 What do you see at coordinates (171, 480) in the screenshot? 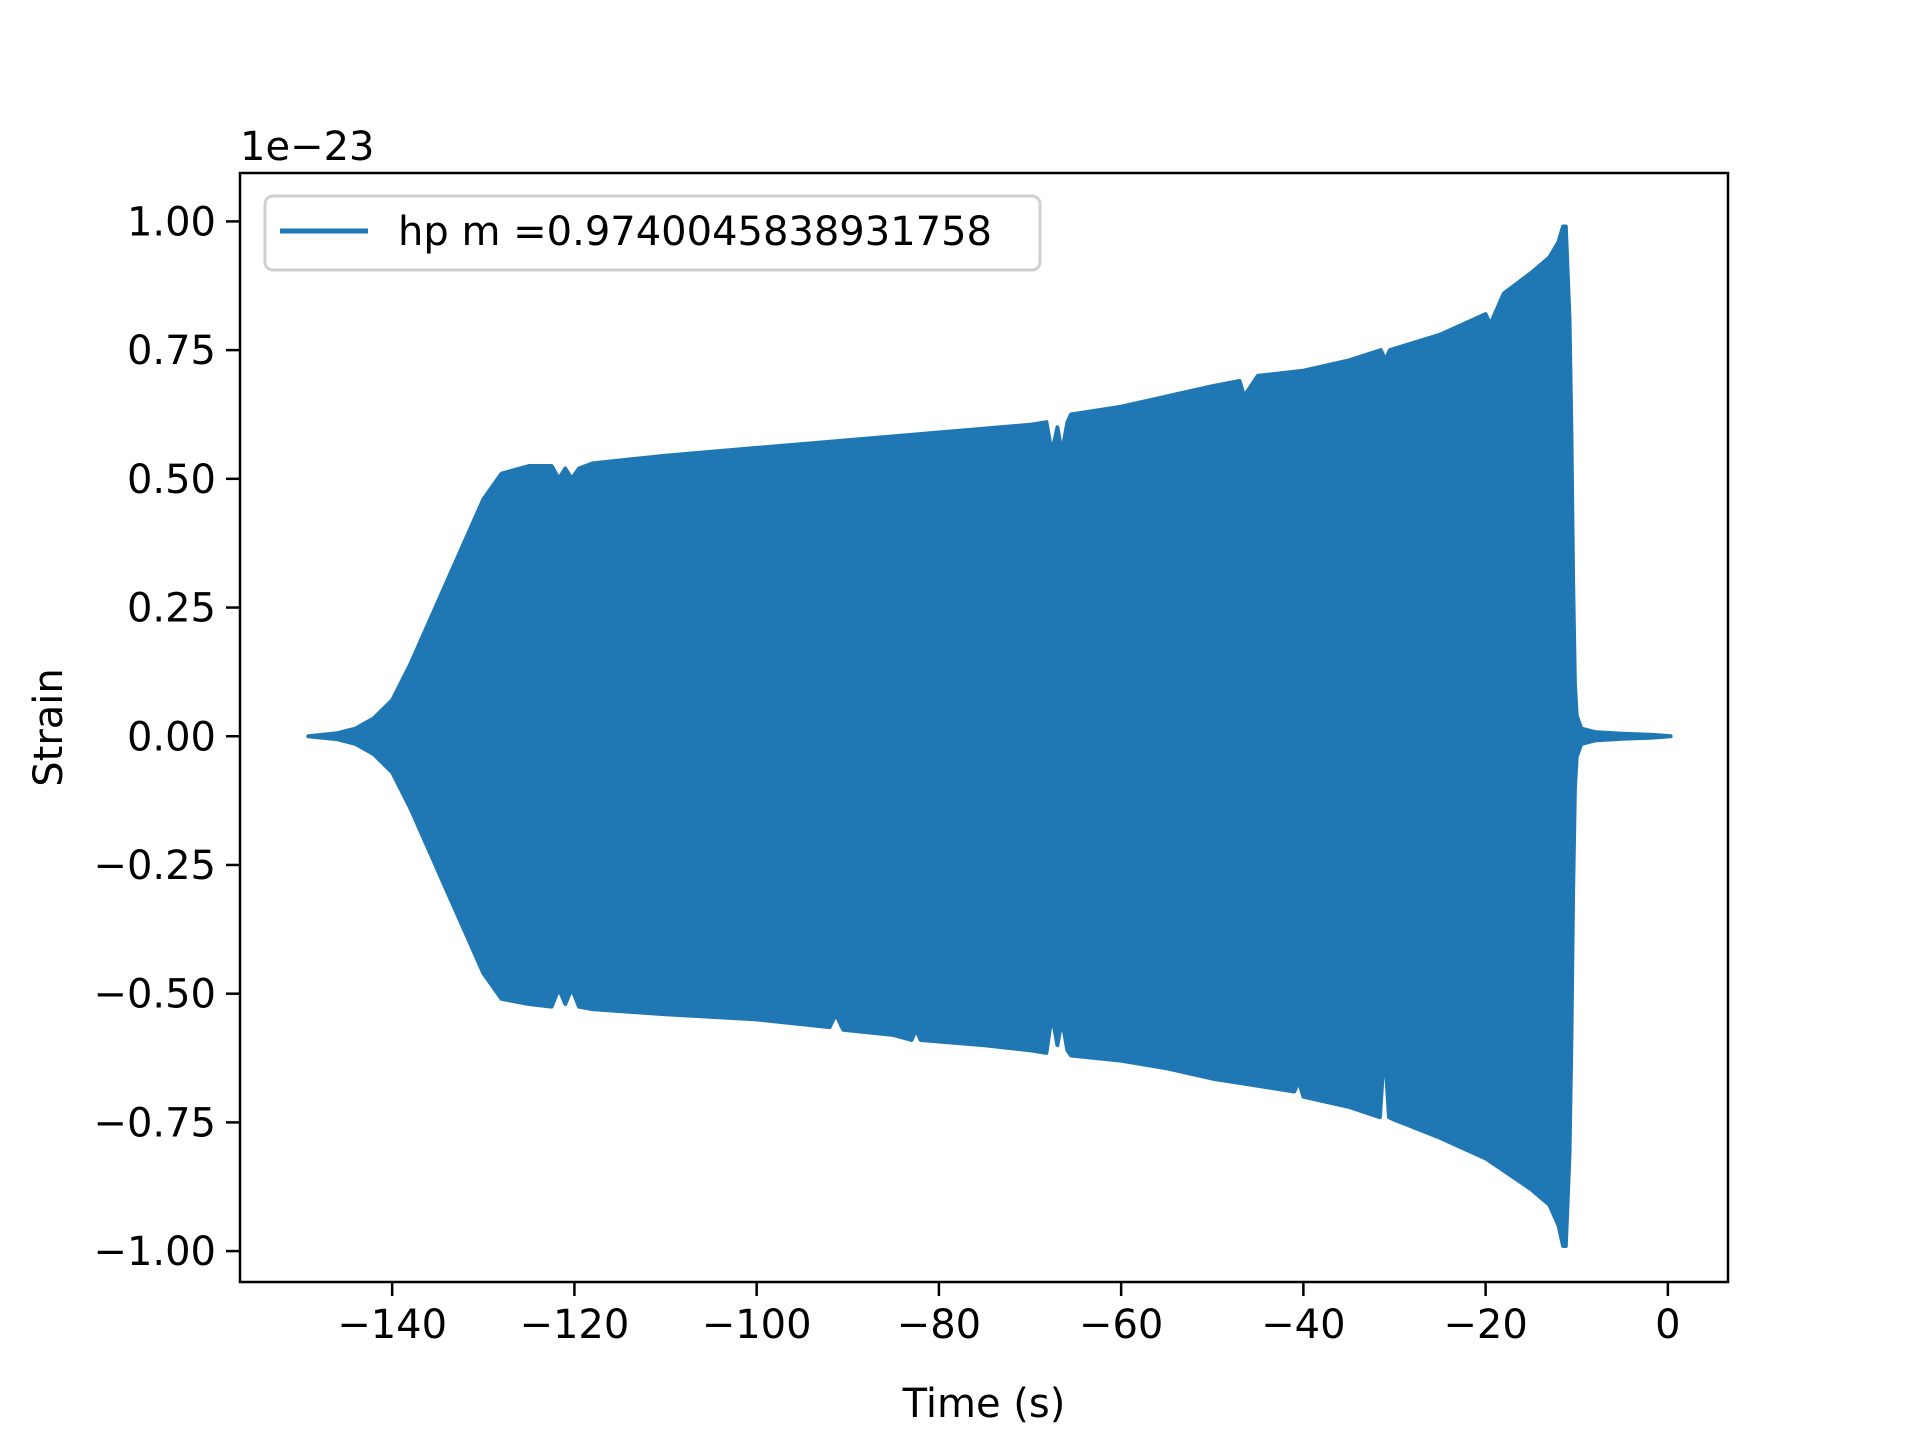
I see `y-tick-label: 0.50` at bounding box center [171, 480].